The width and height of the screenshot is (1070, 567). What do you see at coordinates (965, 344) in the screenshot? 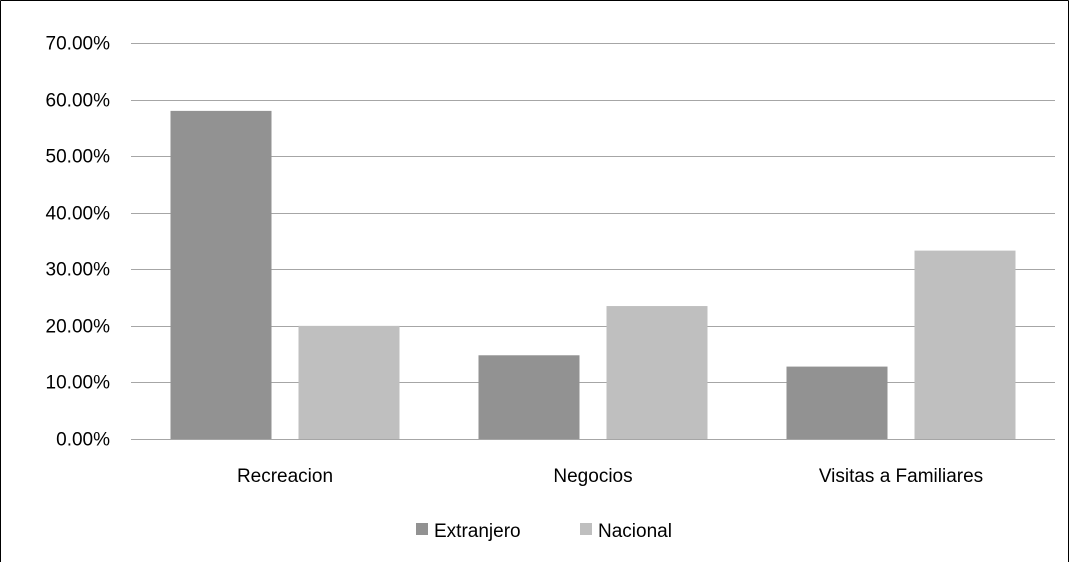
I see `bar-nacional-visitas-a-familiares` at bounding box center [965, 344].